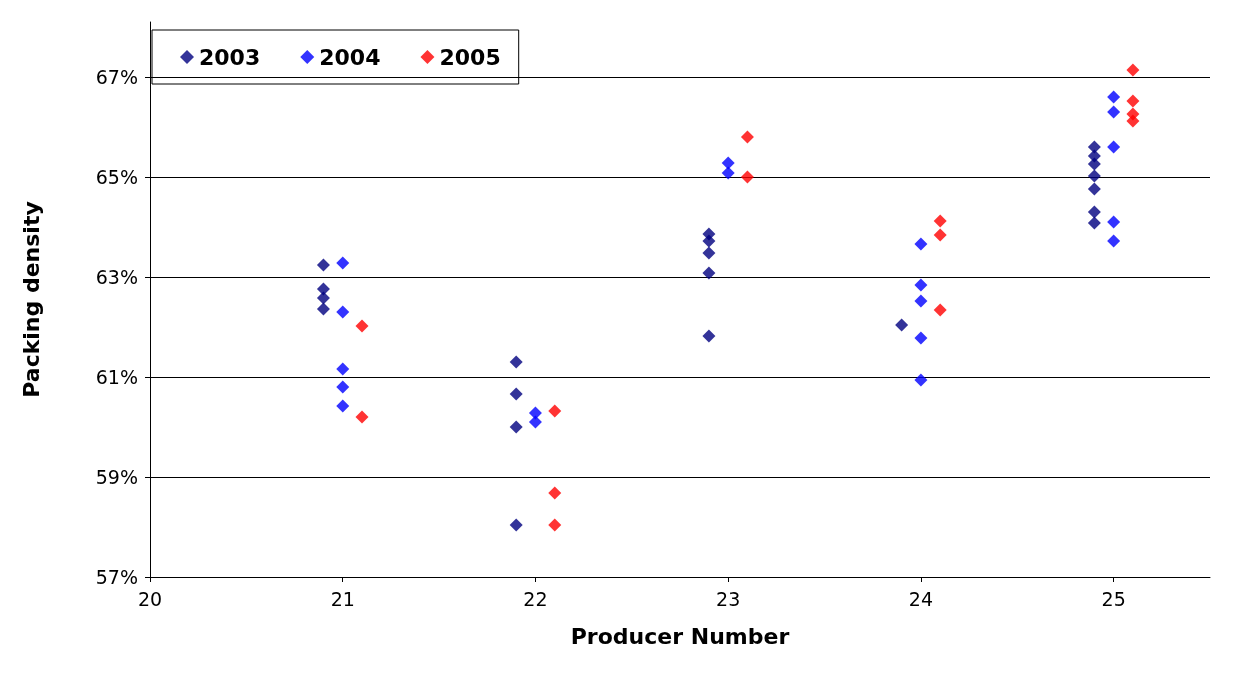 The width and height of the screenshot is (1233, 679). Describe the element at coordinates (728, 598) in the screenshot. I see `x-tick-label: 23` at that location.